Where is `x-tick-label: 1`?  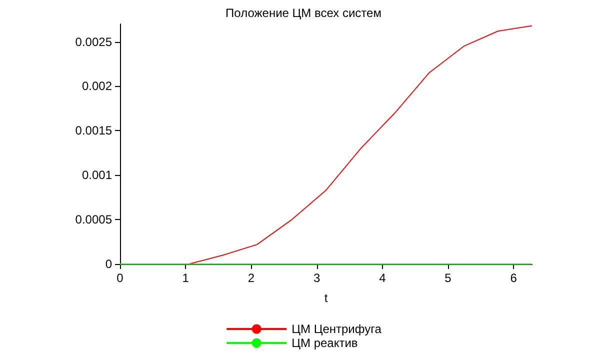 x-tick-label: 1 is located at coordinates (186, 278).